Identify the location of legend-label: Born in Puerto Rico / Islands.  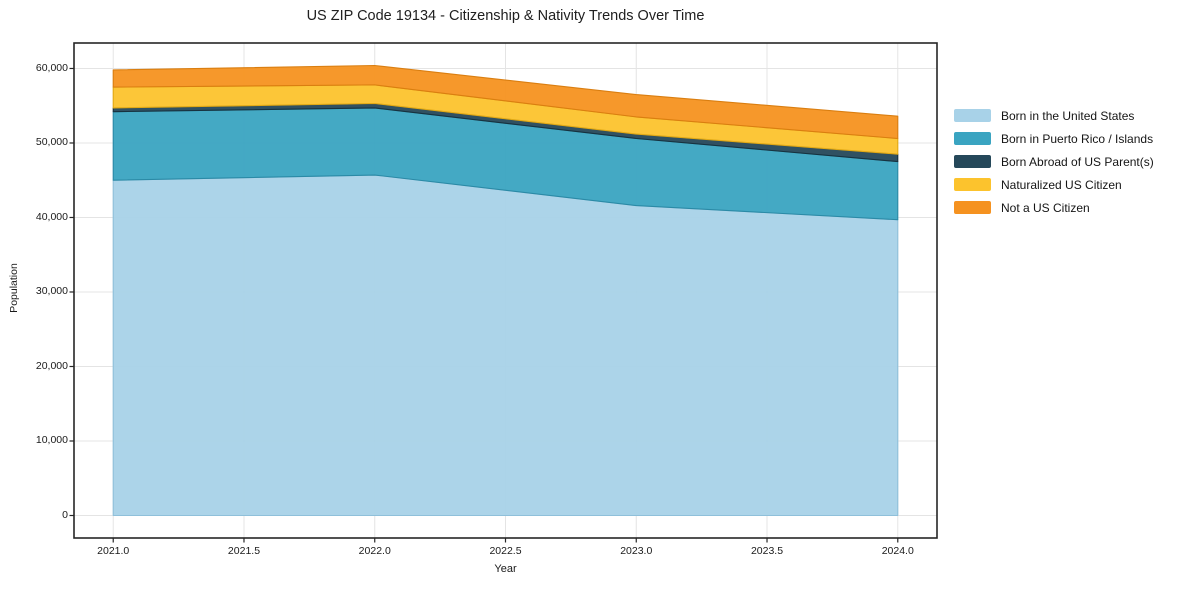
(1077, 138).